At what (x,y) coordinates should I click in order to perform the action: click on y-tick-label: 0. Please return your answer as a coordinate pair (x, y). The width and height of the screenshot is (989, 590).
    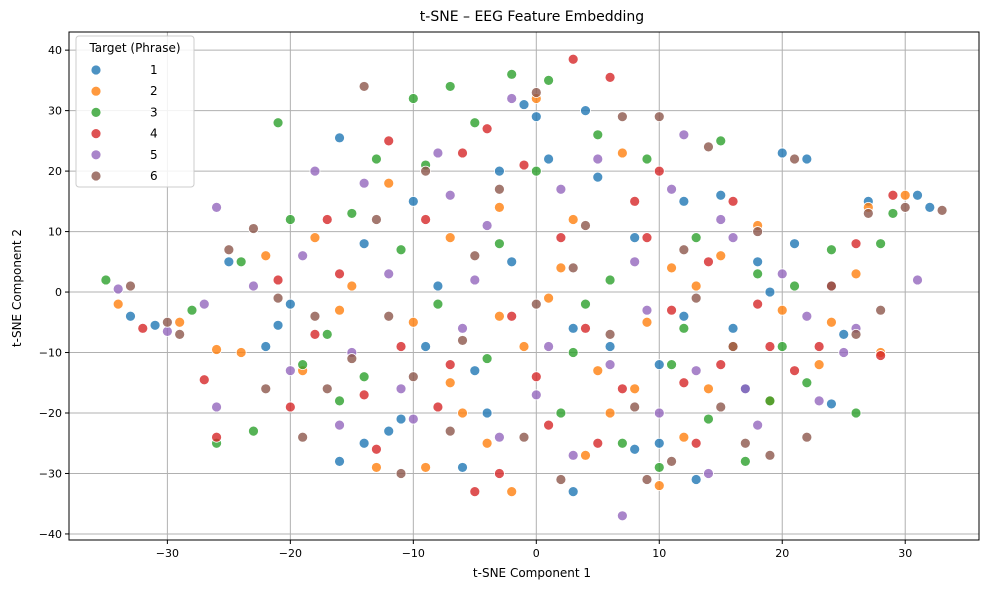
    Looking at the image, I should click on (58, 292).